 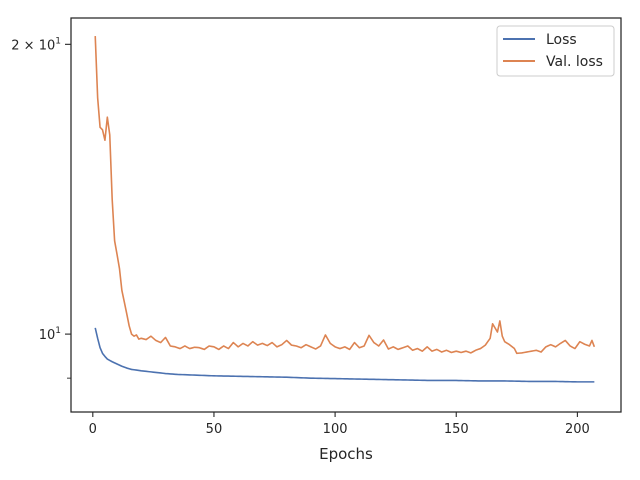 I want to click on x-tick-label: 50, so click(x=214, y=429).